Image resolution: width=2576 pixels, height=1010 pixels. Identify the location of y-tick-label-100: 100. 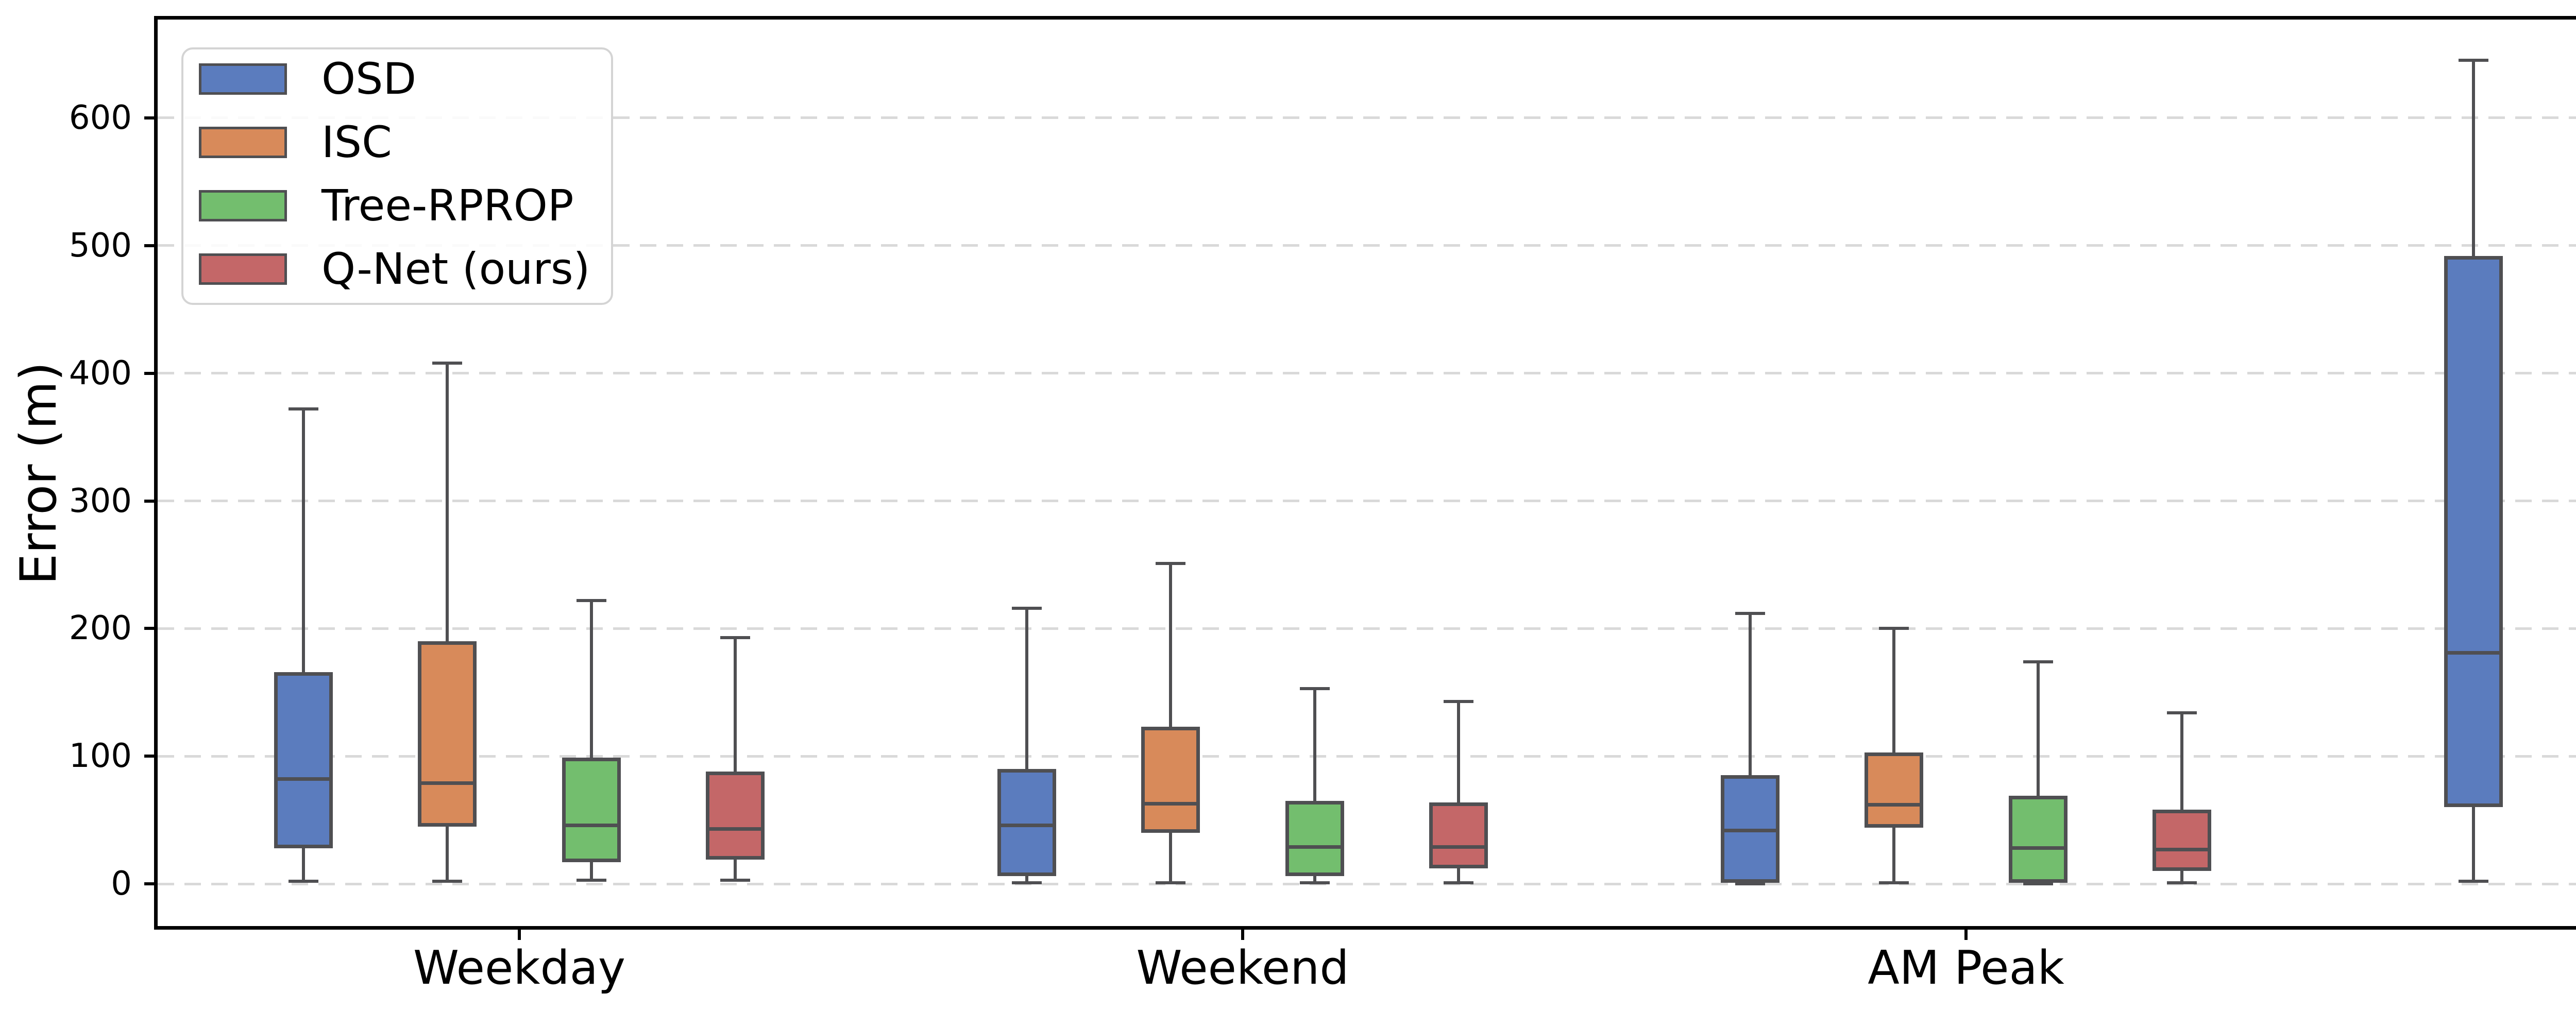
(100, 756).